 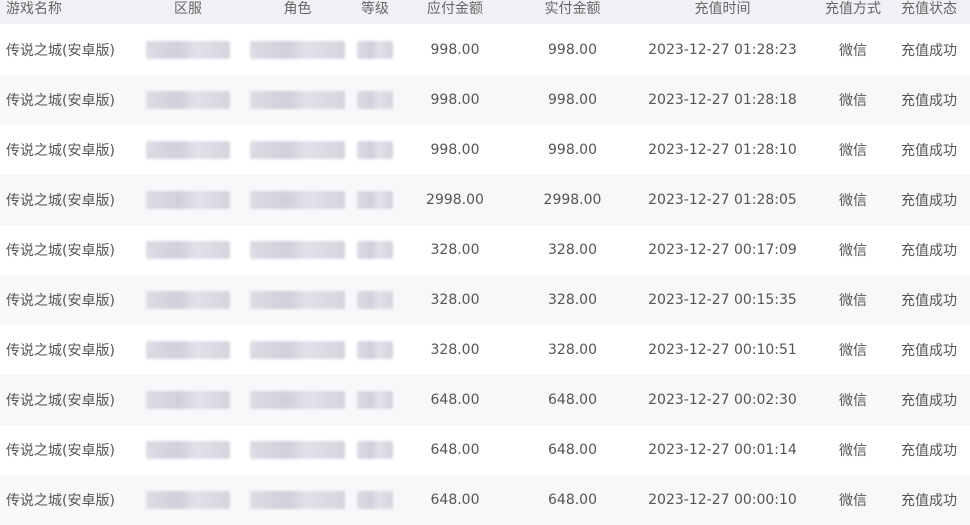 What do you see at coordinates (722, 350) in the screenshot?
I see `time-cell: 2023-12-27 00:10:51` at bounding box center [722, 350].